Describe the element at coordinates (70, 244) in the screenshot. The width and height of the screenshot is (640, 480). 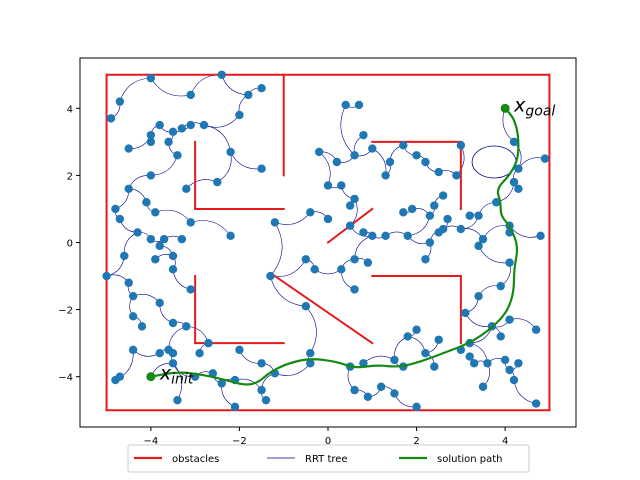
I see `y-tick-label: 0` at that location.